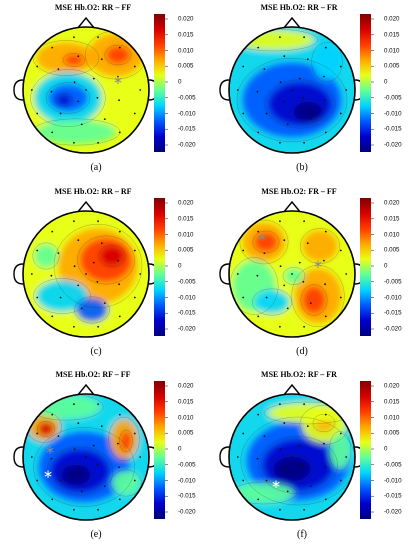  I want to click on panel-title: MSE Hb.O2: RF – FF, so click(93, 374).